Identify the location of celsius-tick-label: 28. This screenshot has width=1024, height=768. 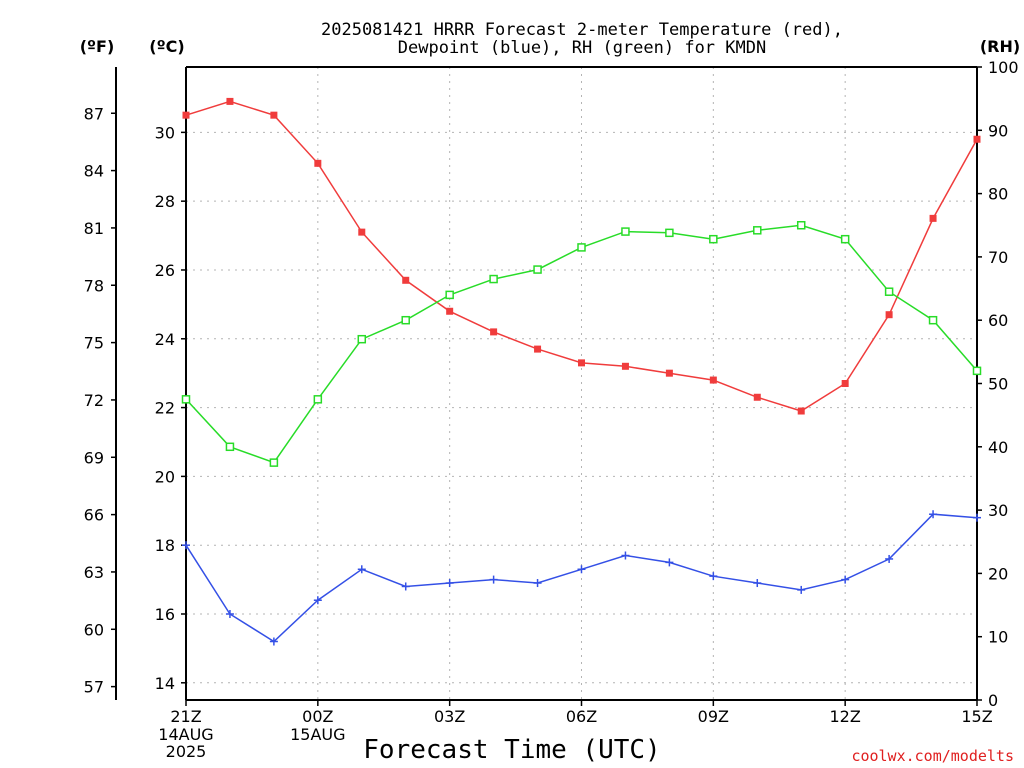
(165, 201).